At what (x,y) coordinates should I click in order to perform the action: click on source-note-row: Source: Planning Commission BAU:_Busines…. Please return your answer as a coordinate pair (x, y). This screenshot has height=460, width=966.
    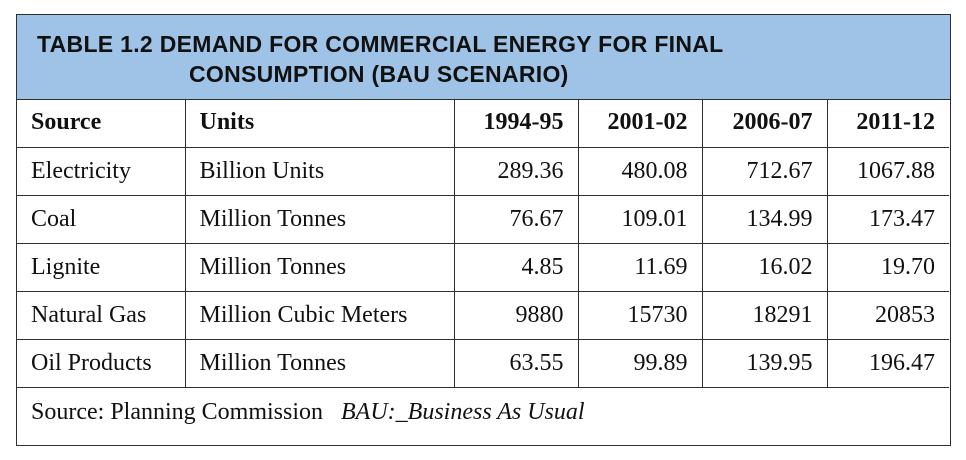
    Looking at the image, I should click on (483, 411).